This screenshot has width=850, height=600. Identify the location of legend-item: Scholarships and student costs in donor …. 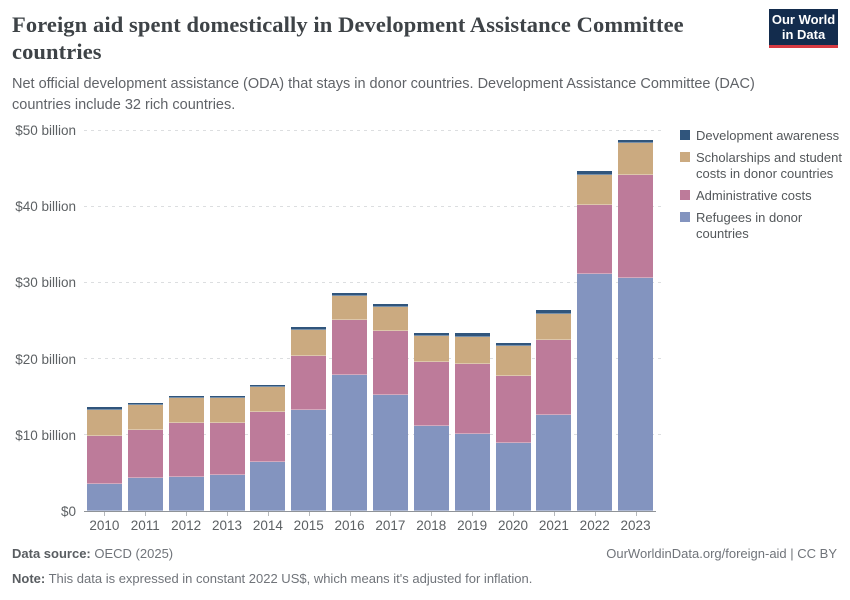
(764, 166).